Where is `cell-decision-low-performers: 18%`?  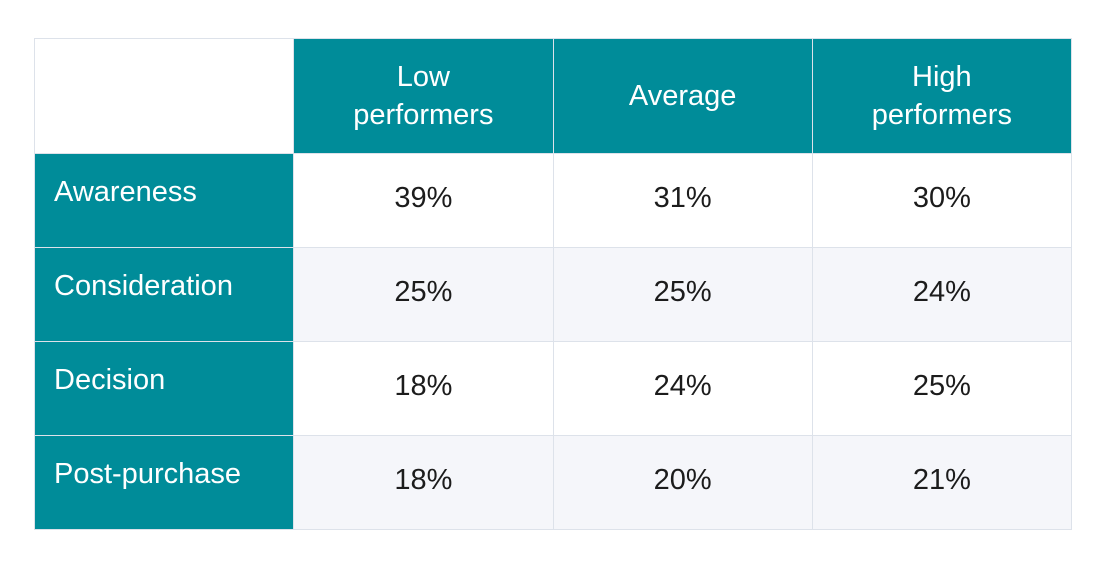
cell-decision-low-performers: 18% is located at coordinates (423, 388).